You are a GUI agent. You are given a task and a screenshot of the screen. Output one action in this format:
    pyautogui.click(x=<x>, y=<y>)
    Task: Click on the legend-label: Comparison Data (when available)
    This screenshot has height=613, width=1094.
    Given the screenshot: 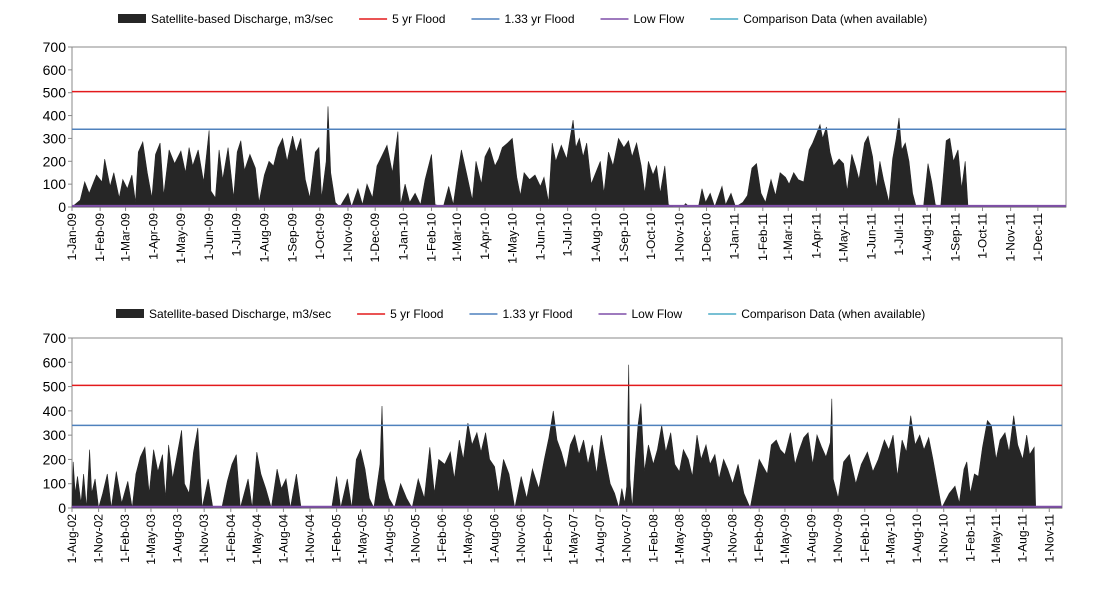 What is the action you would take?
    pyautogui.click(x=833, y=314)
    